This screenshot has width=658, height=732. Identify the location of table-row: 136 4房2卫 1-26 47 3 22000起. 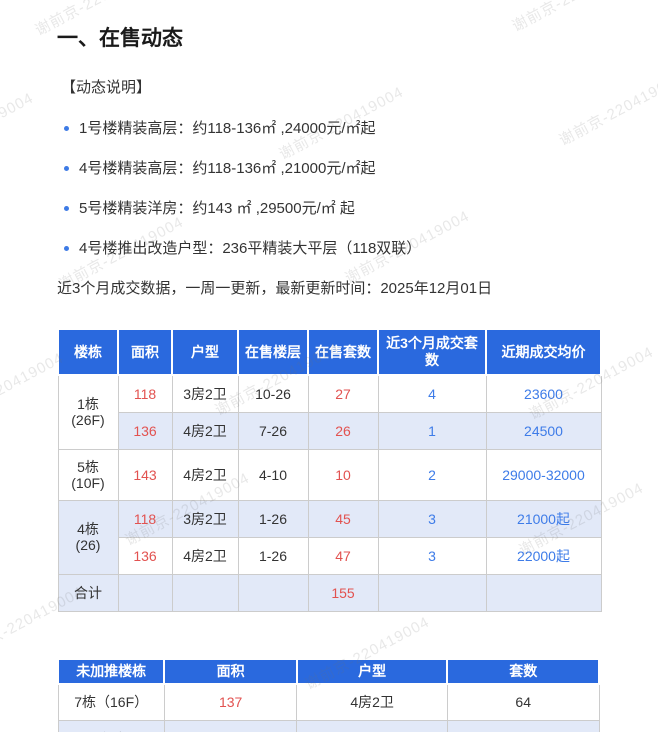
(330, 555).